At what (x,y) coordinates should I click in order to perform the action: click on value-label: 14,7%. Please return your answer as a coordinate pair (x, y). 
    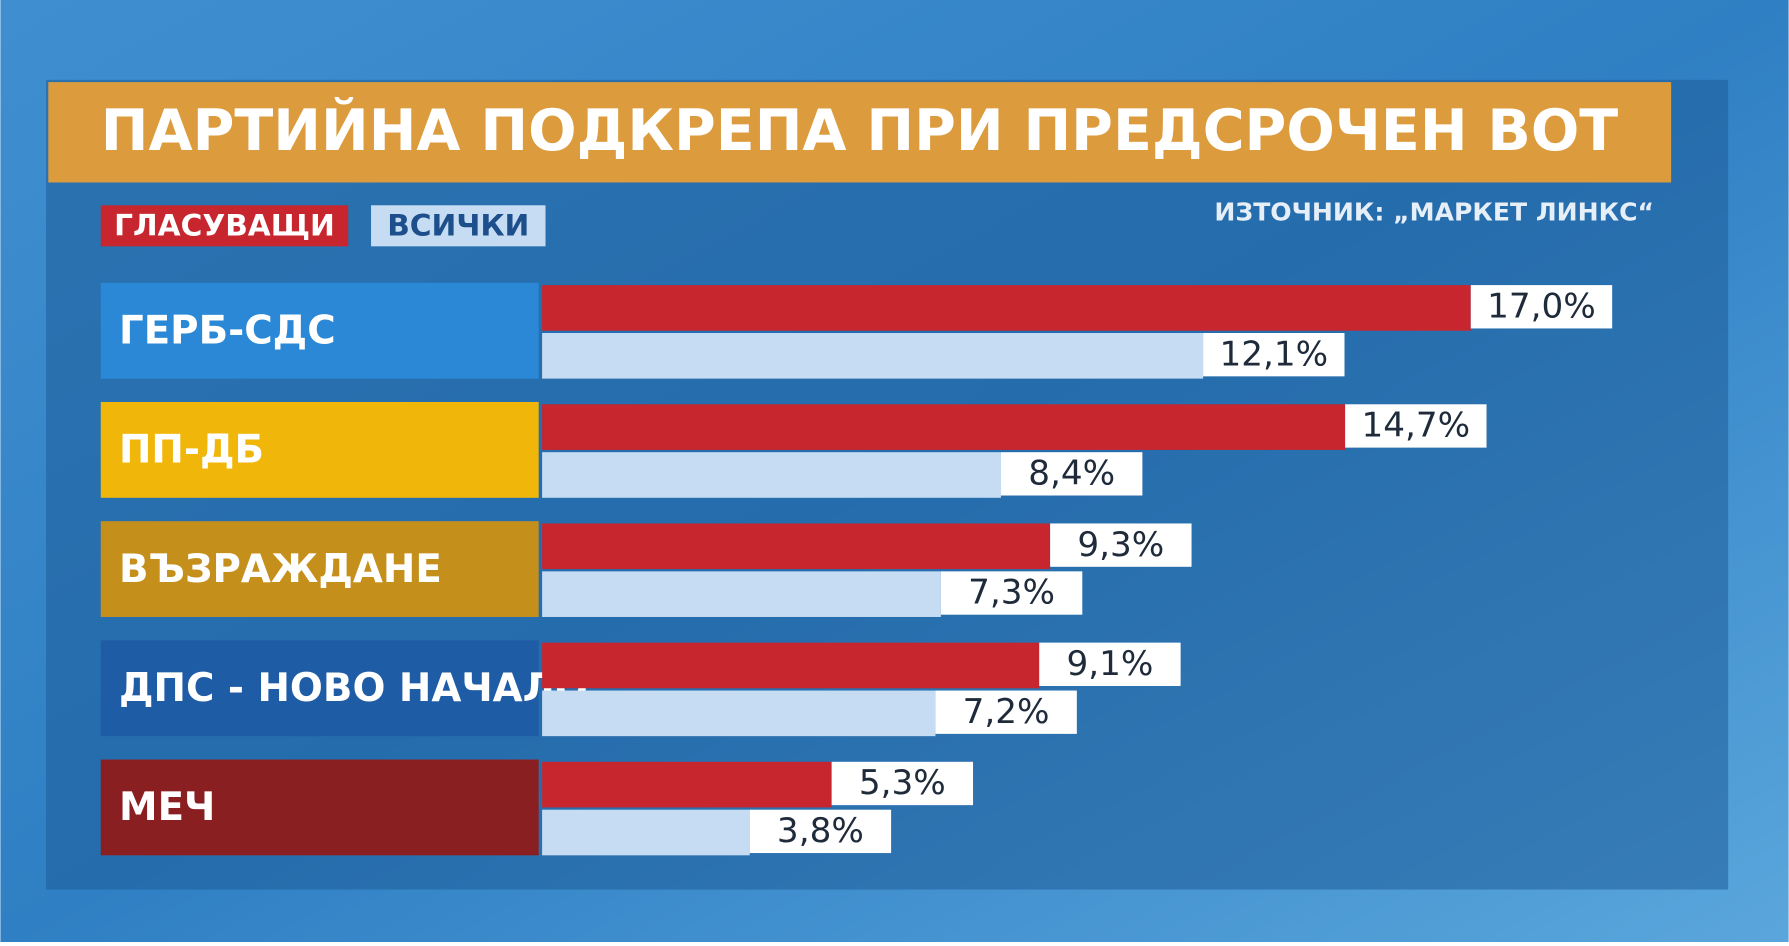
    Looking at the image, I should click on (1415, 426).